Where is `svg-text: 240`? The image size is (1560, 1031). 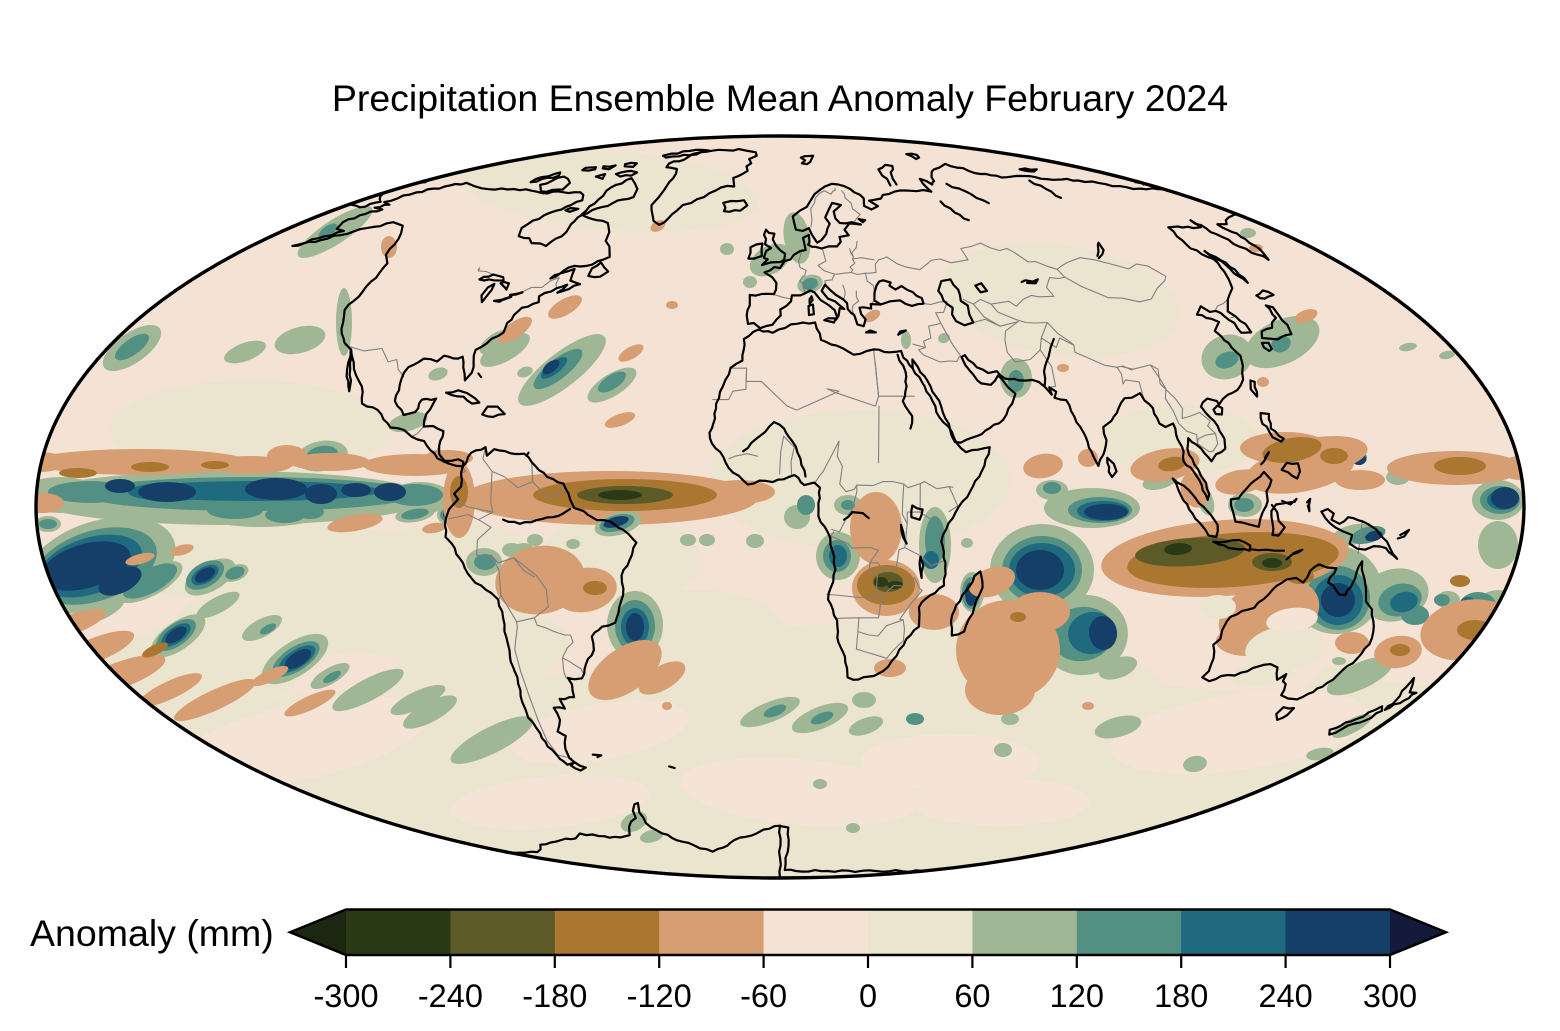
svg-text: 240 is located at coordinates (1285, 996).